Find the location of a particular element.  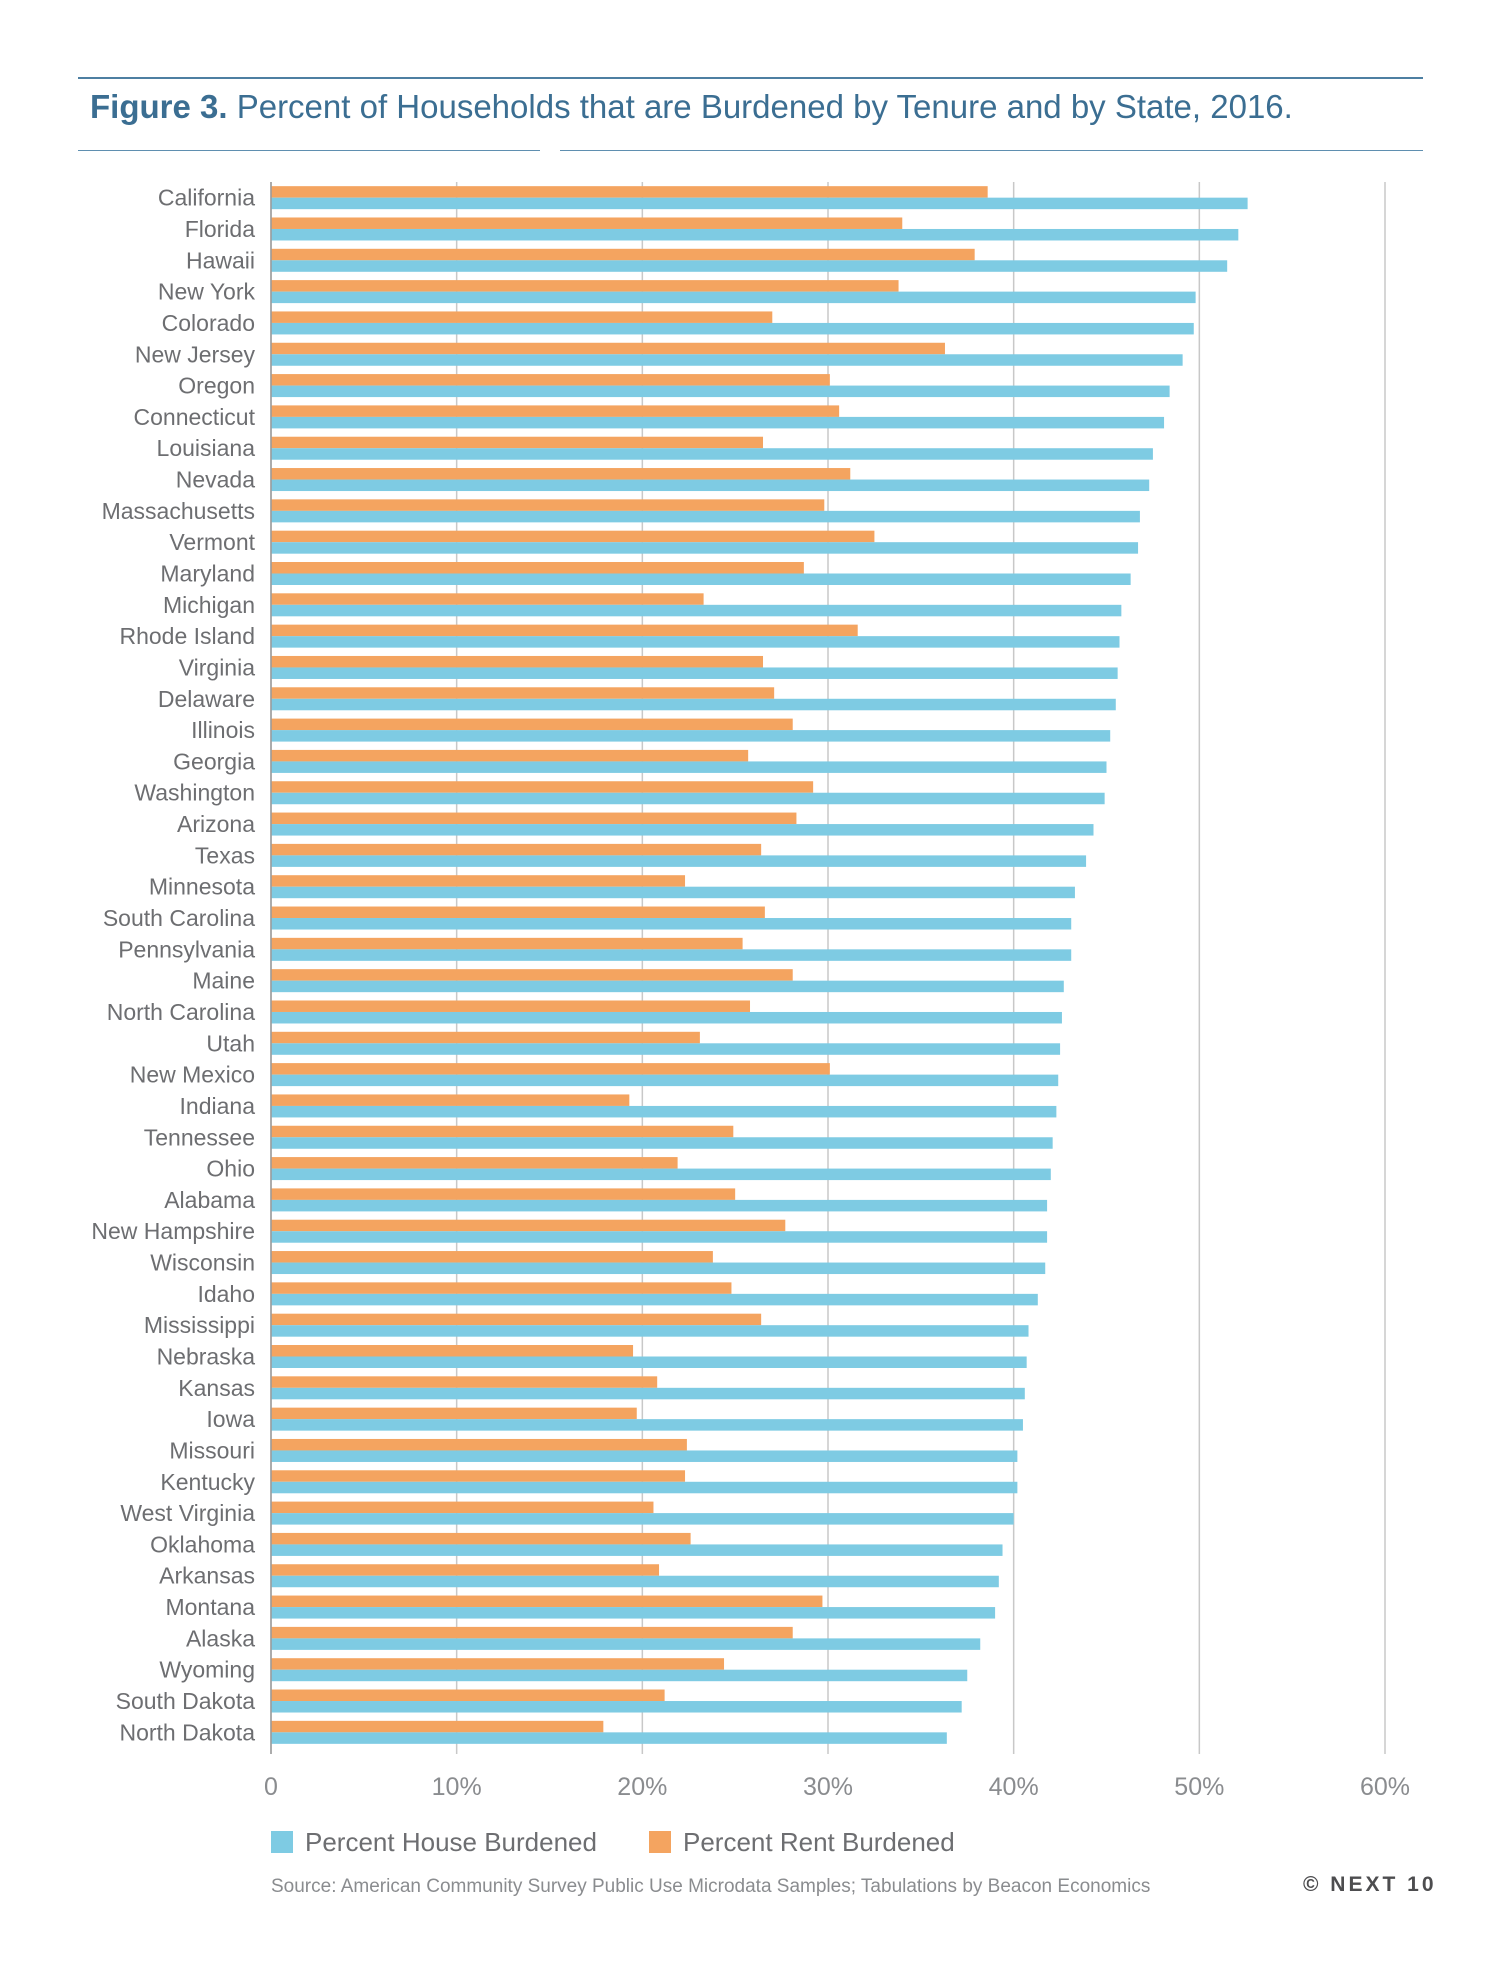

legend-house: Percent House Burdened is located at coordinates (434, 1842).